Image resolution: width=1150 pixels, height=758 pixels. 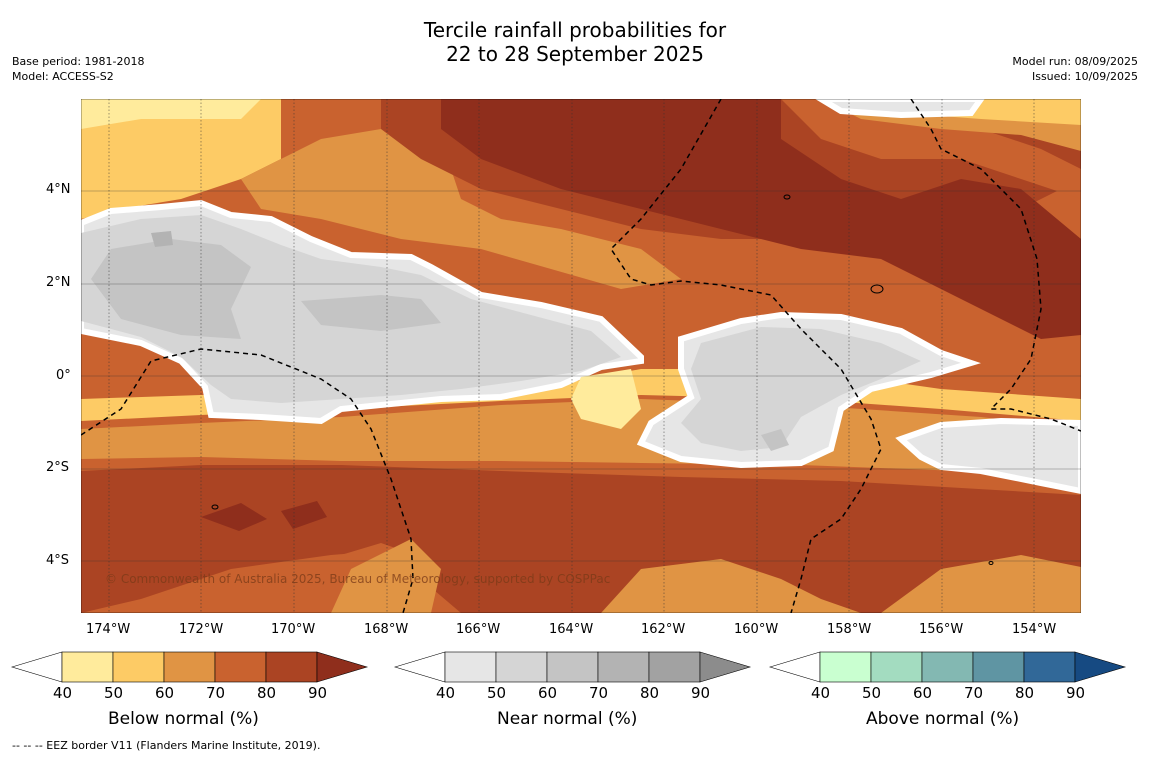 What do you see at coordinates (78, 69) in the screenshot?
I see `meta-left: Base period: 1981-2018 Model: ACCESS-S2` at bounding box center [78, 69].